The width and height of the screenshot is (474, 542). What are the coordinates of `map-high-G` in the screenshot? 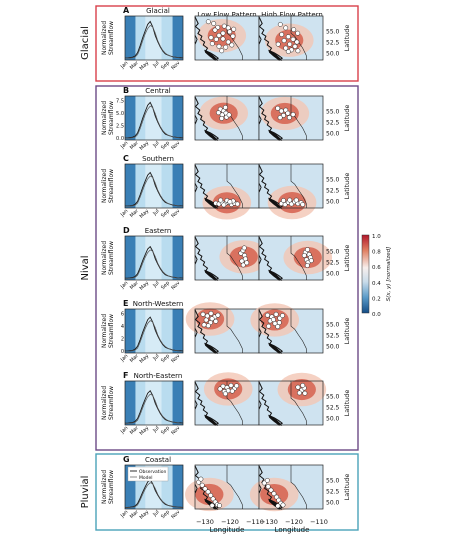 It's located at (286, 488).